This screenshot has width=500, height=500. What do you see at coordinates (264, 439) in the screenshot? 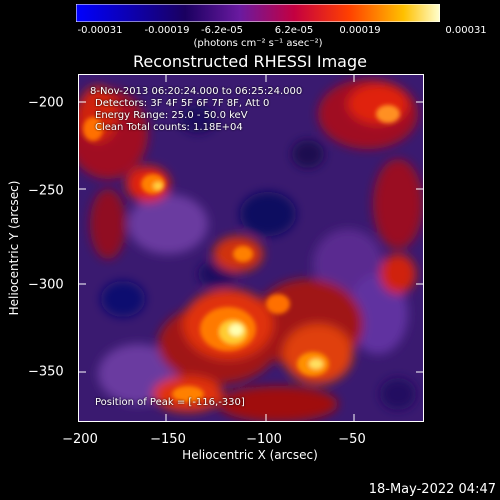
I see `x-tick-label: −100` at bounding box center [264, 439].